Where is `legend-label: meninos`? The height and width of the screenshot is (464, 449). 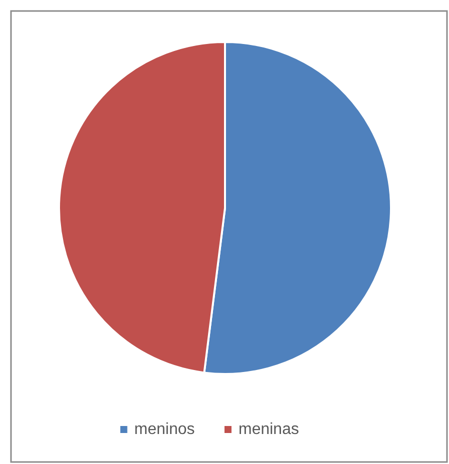
legend-label: meninos is located at coordinates (164, 429).